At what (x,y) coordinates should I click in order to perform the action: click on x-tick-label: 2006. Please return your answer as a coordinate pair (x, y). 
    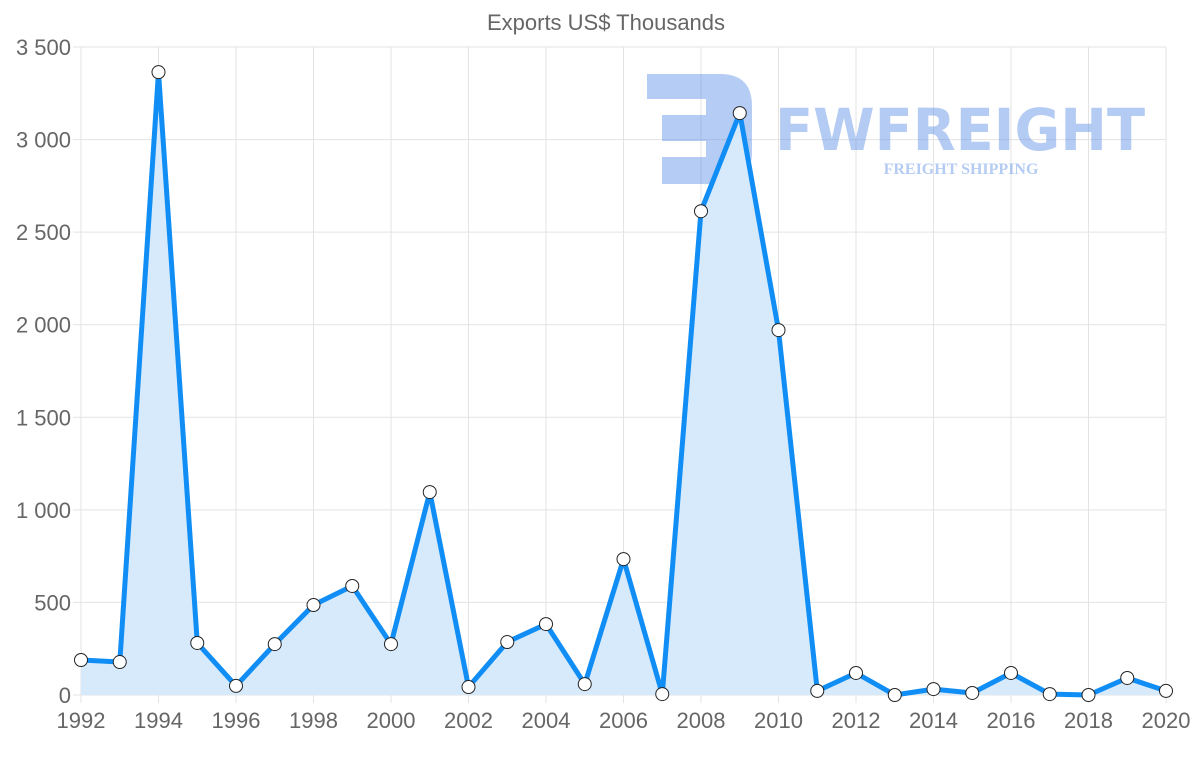
    Looking at the image, I should click on (623, 720).